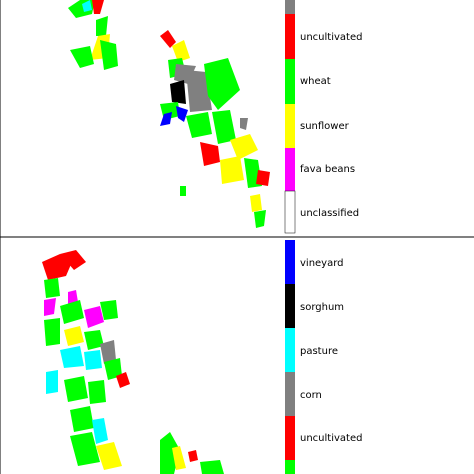  What do you see at coordinates (325, 126) in the screenshot?
I see `legend-label: sunflower` at bounding box center [325, 126].